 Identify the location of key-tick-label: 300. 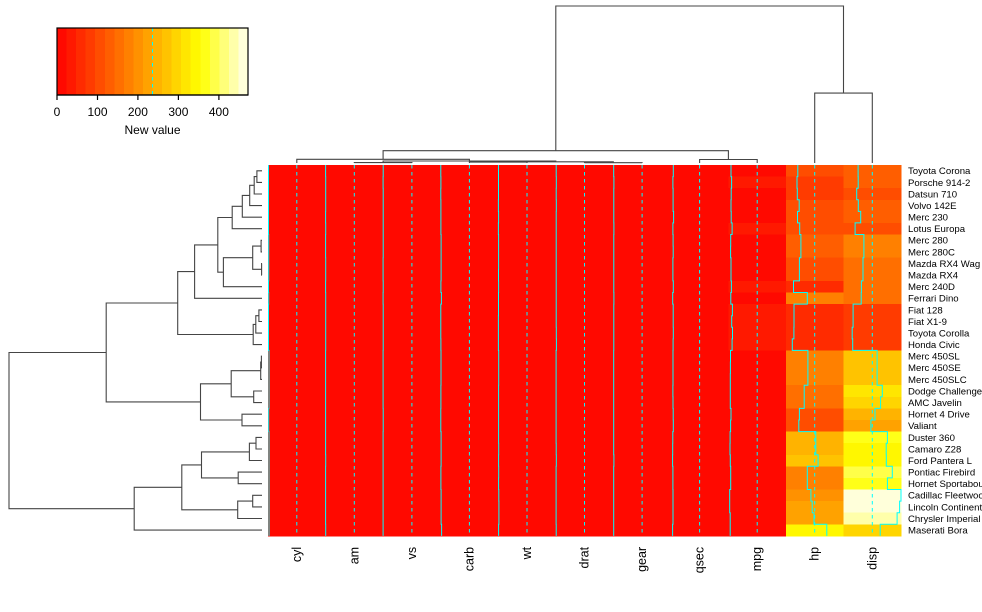
(178, 112).